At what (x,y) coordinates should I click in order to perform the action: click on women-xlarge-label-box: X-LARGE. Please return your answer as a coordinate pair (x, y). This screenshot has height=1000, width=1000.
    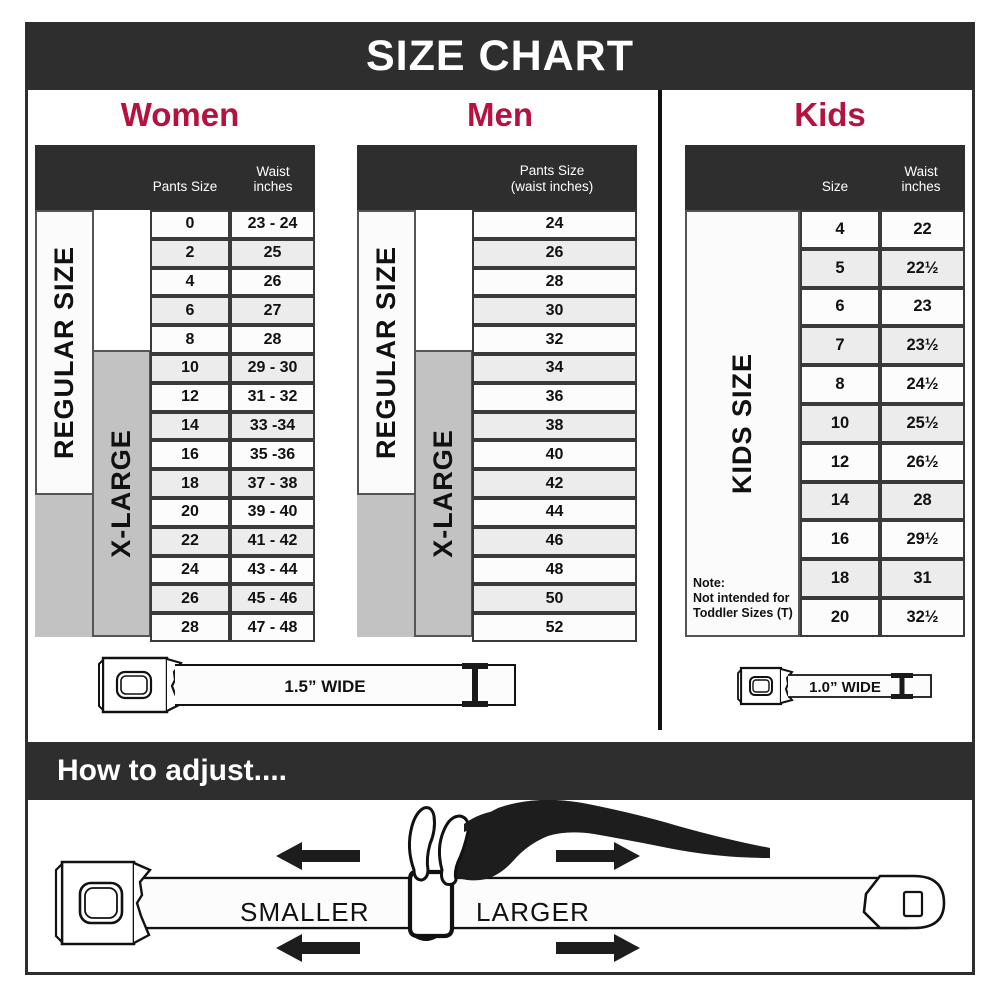
    Looking at the image, I should click on (121, 493).